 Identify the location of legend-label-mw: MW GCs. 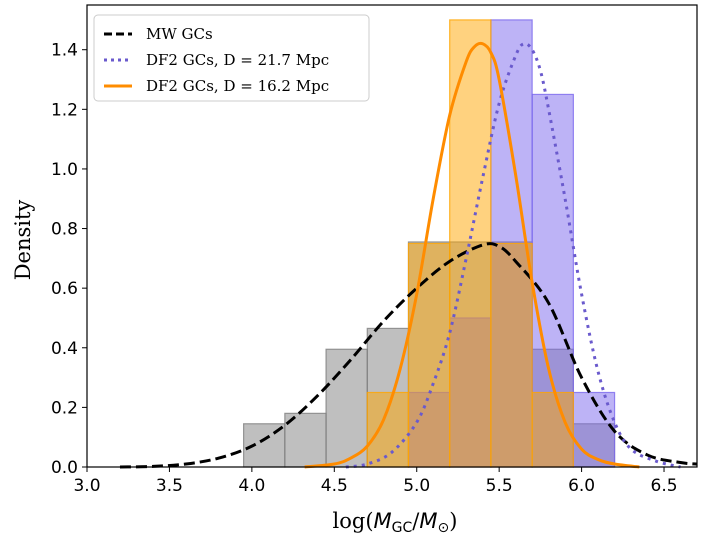
(179, 34).